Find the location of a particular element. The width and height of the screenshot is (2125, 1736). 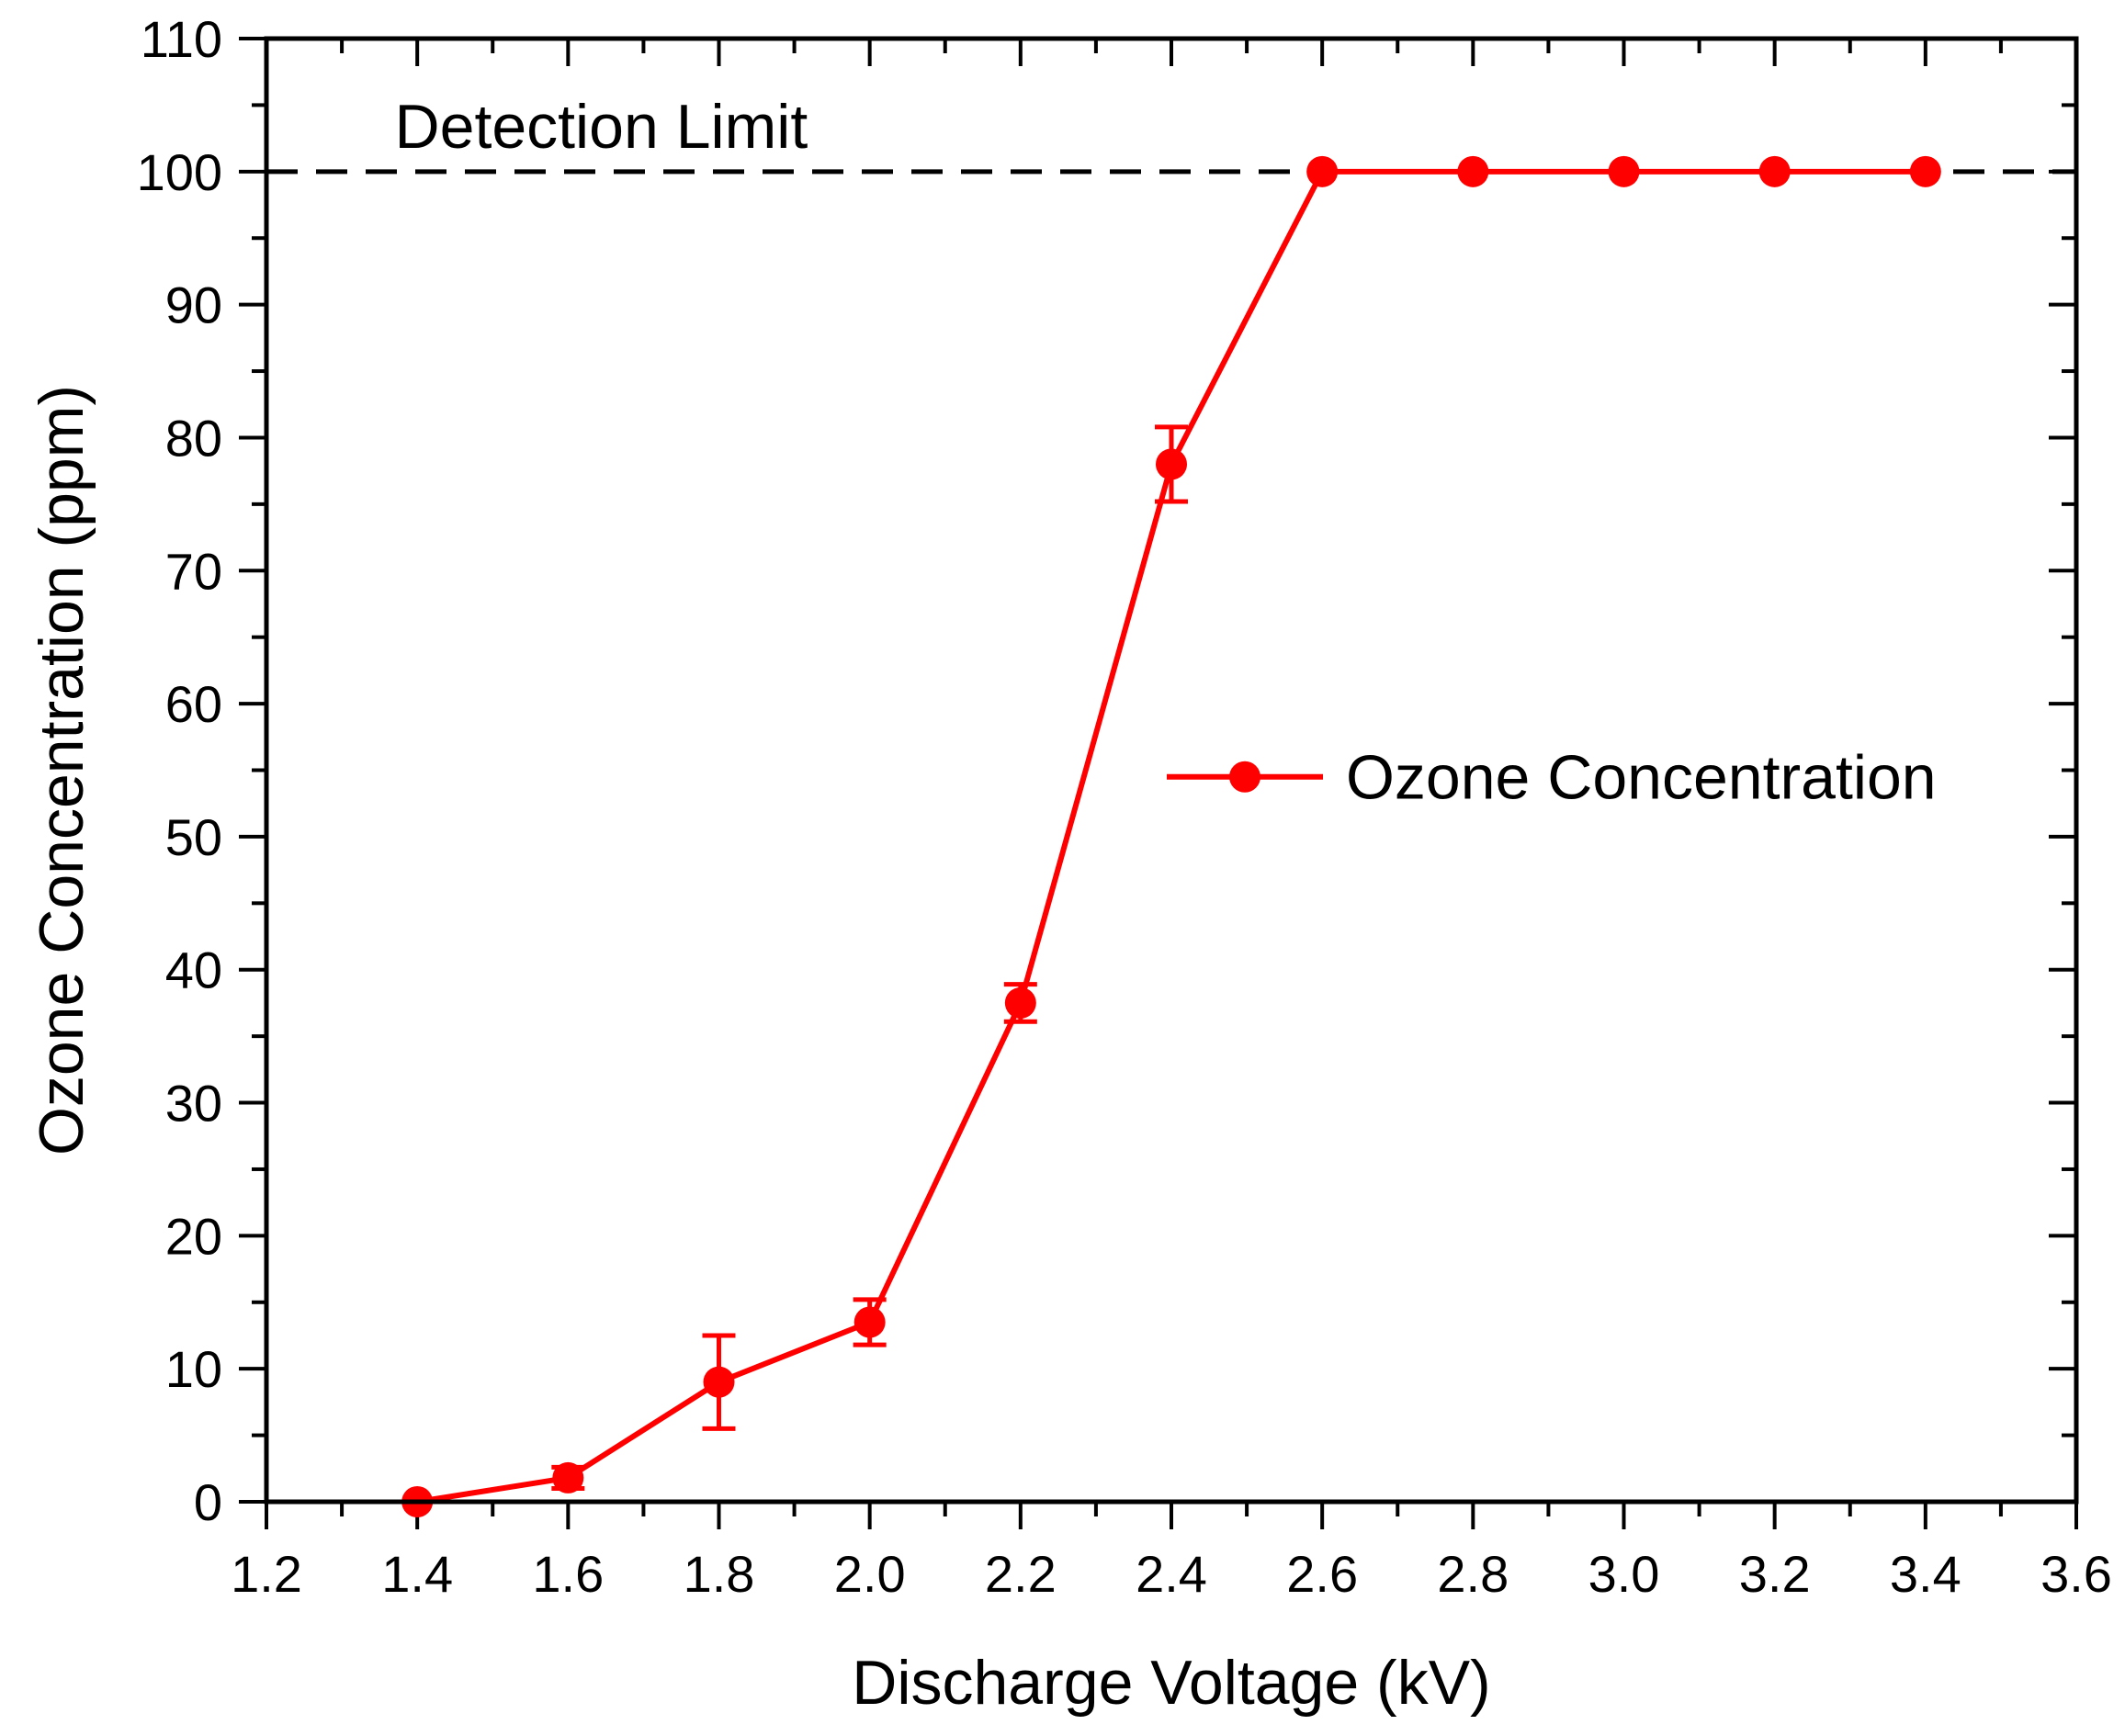

y-tick-label: 80 is located at coordinates (193, 438).